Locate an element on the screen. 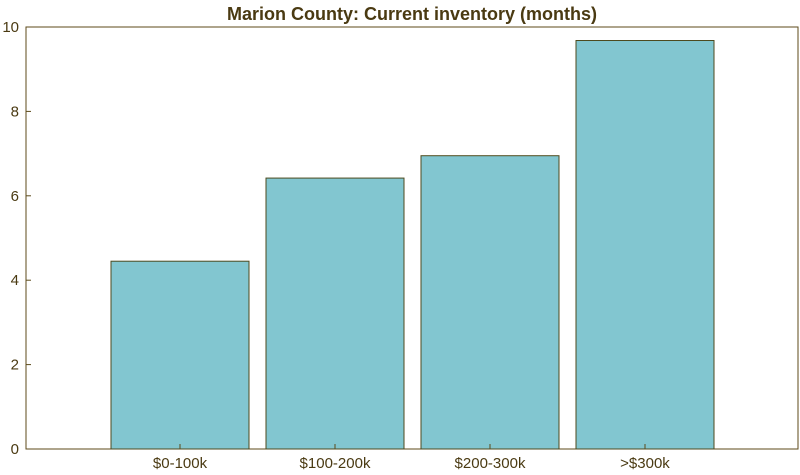 The height and width of the screenshot is (475, 800). x-tick-label: $0-100k is located at coordinates (180, 463).